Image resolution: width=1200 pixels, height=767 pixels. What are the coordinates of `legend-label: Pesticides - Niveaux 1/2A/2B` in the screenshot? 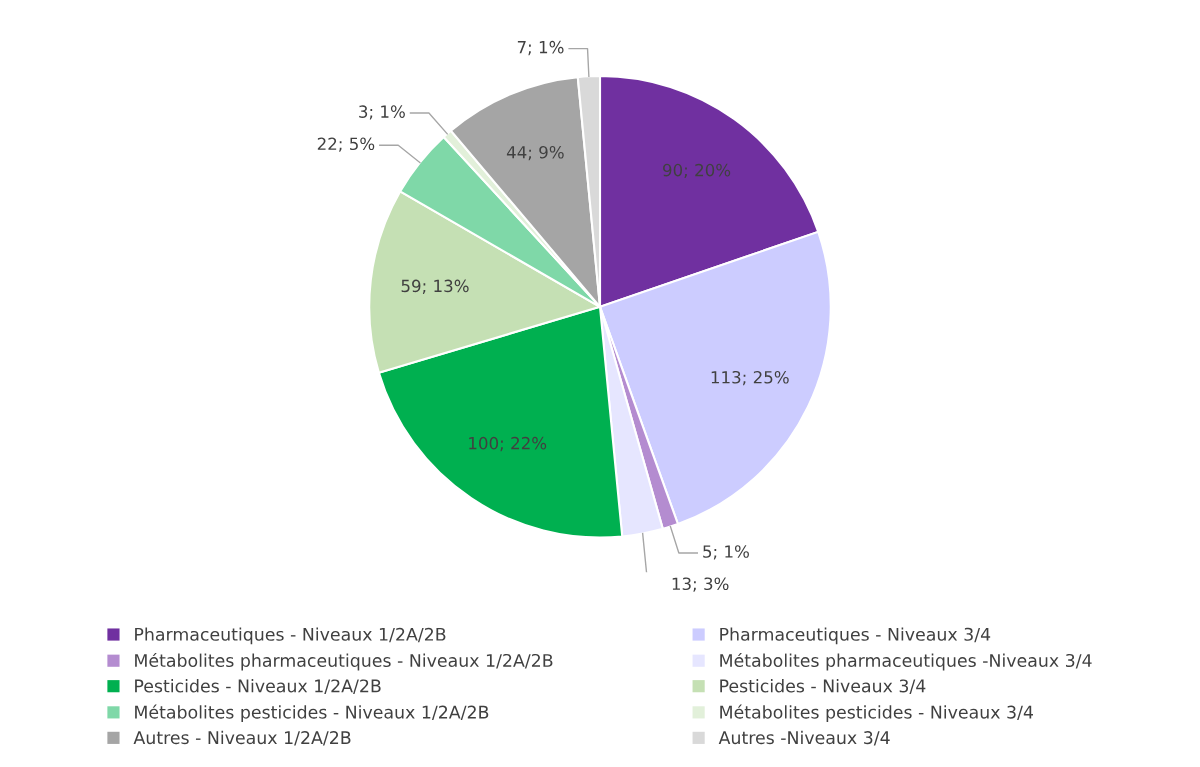 It's located at (258, 686).